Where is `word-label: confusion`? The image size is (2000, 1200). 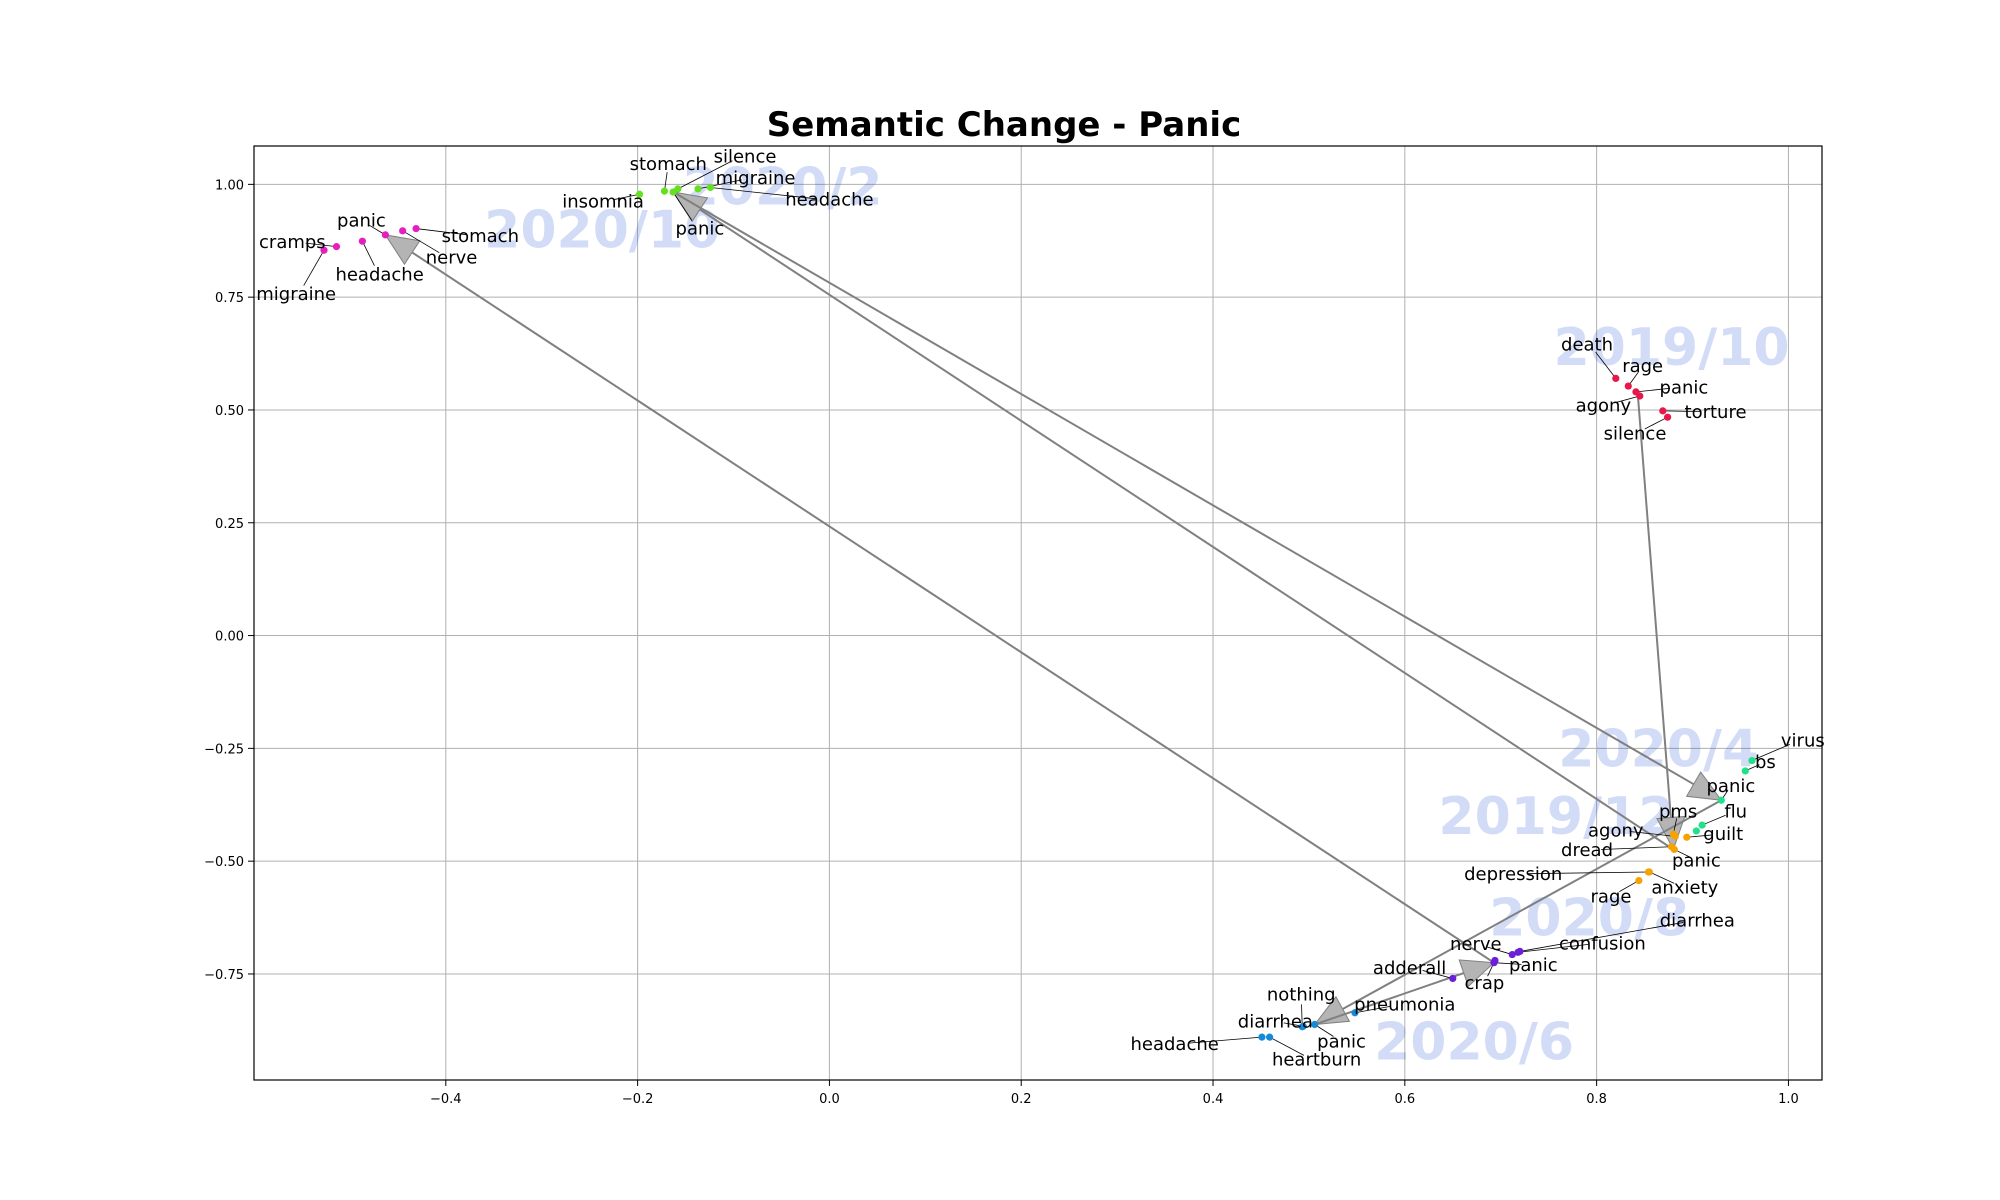 word-label: confusion is located at coordinates (1602, 943).